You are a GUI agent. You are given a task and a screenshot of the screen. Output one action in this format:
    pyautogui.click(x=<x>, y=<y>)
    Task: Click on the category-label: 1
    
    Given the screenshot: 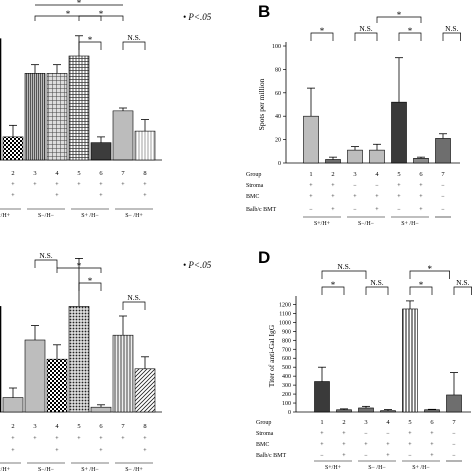 What is the action you would take?
    pyautogui.click(x=321, y=422)
    